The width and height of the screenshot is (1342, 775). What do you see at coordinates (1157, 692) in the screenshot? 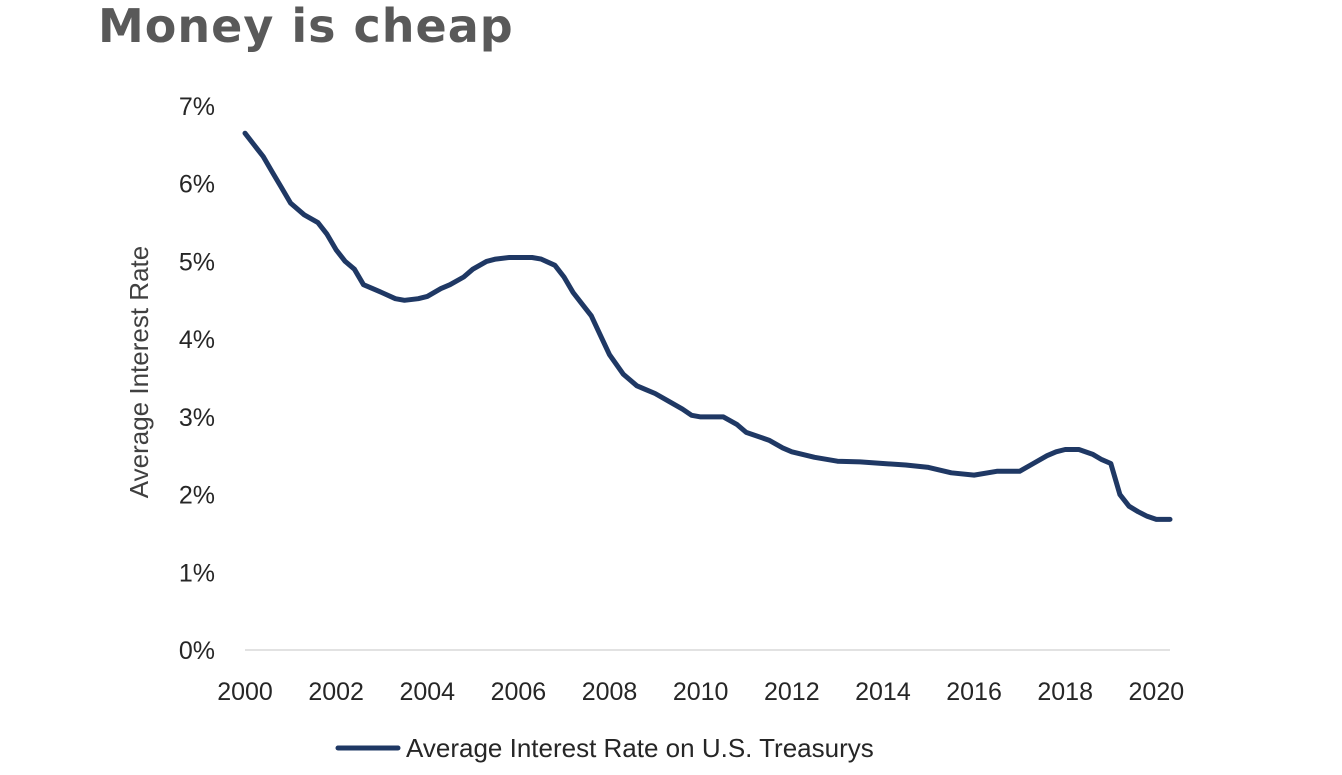
I see `x-tick-label: 2020` at bounding box center [1157, 692].